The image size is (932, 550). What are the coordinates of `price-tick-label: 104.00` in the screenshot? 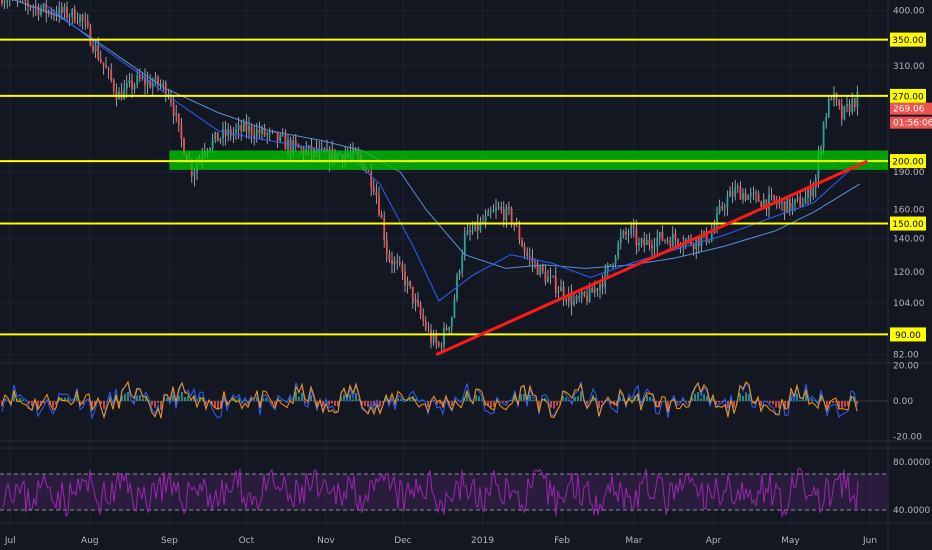 It's located at (909, 304).